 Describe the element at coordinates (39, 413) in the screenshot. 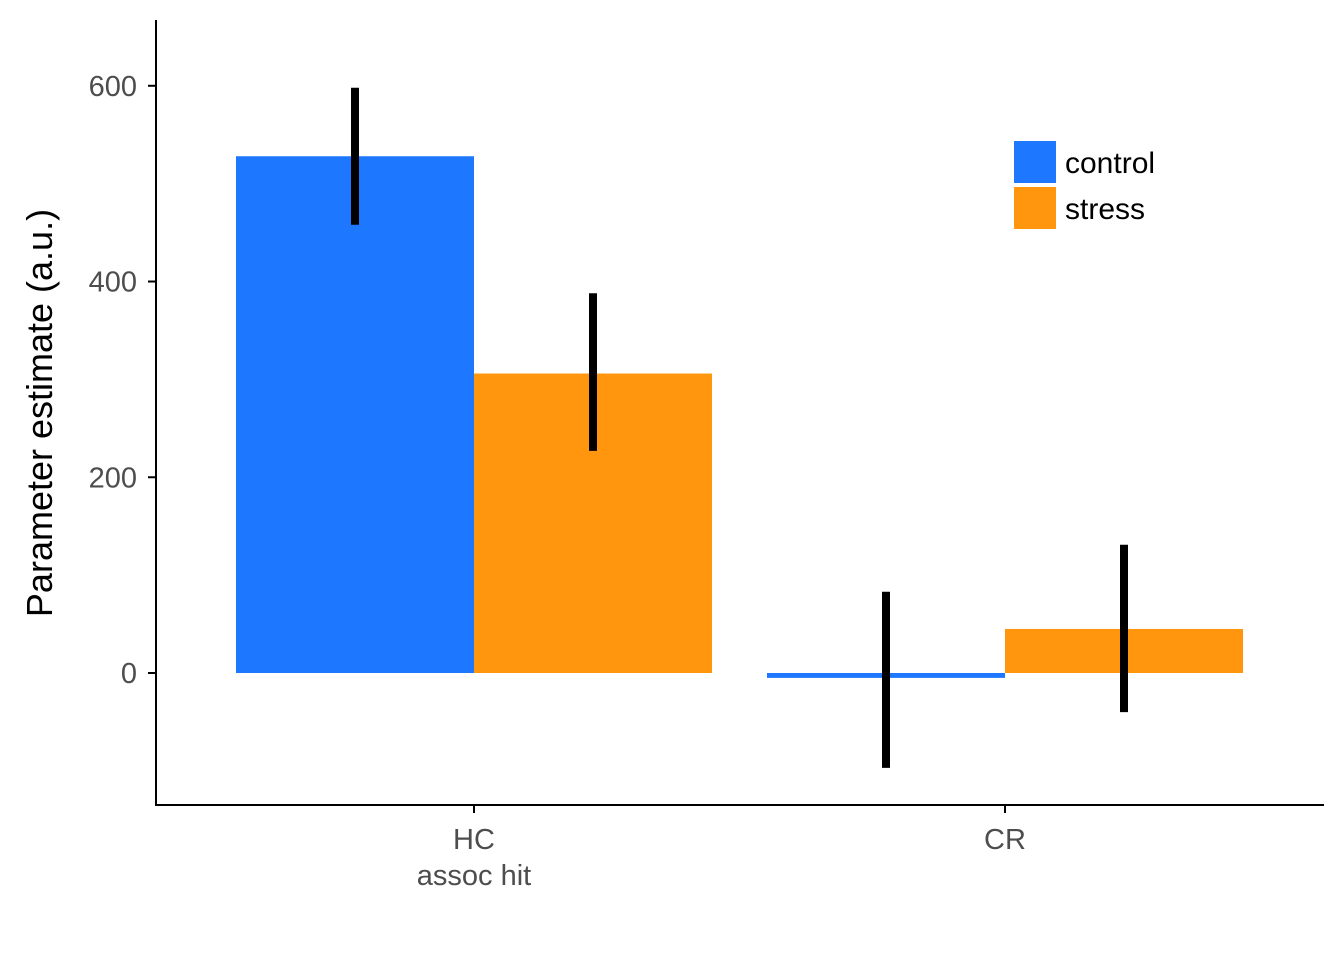

I see `y-axis-title: Parameter estimate (a.u.)` at that location.